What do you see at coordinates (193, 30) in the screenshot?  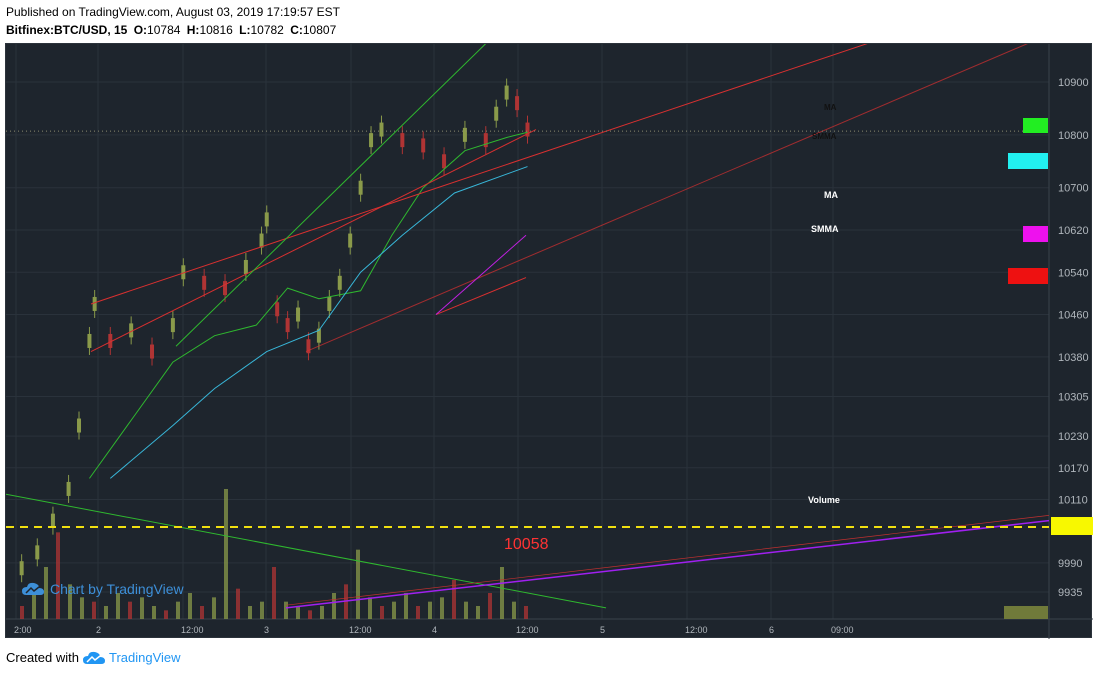 I see `high-label: H:` at bounding box center [193, 30].